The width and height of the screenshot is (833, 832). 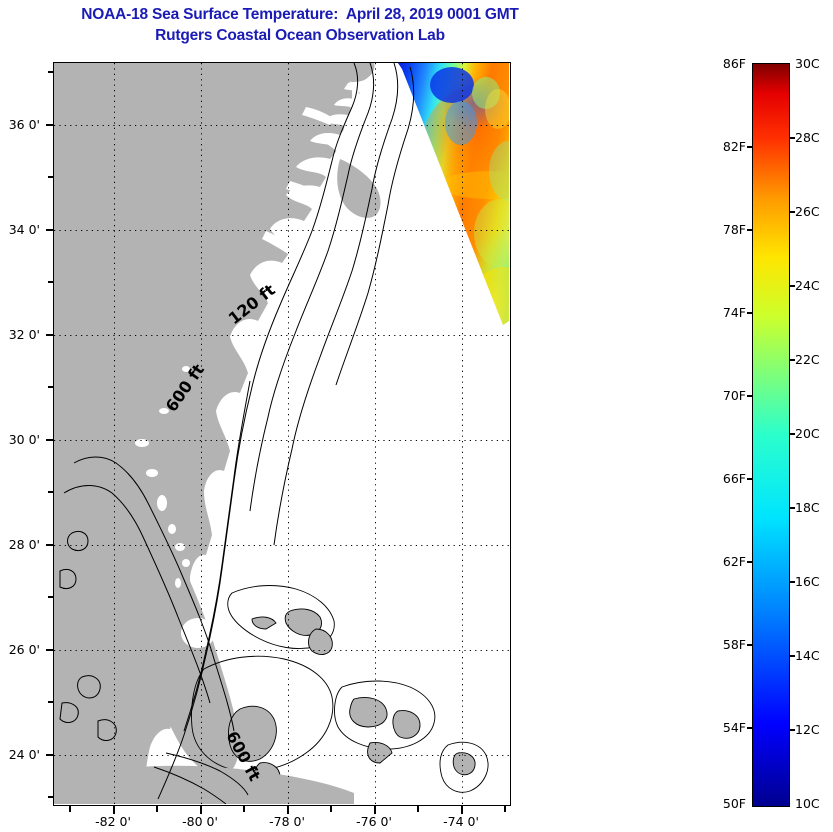 What do you see at coordinates (24, 229) in the screenshot?
I see `y-axis-label-34: 34 0'` at bounding box center [24, 229].